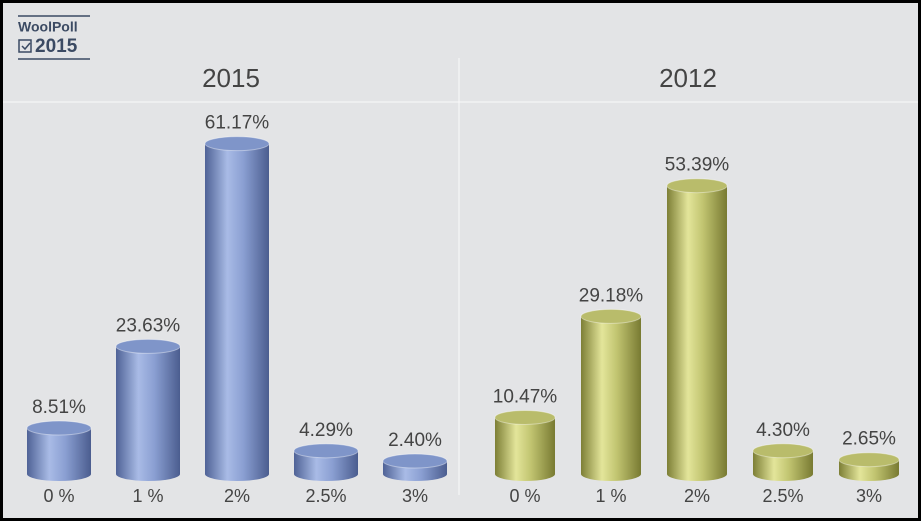 The width and height of the screenshot is (921, 521). Describe the element at coordinates (783, 430) in the screenshot. I see `value-label: 4.30%` at that location.